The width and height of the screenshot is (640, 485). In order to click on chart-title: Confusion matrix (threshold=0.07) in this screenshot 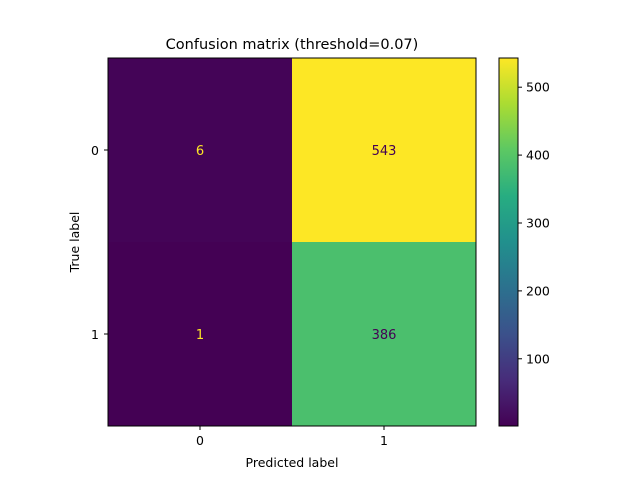, I will do `click(292, 45)`.